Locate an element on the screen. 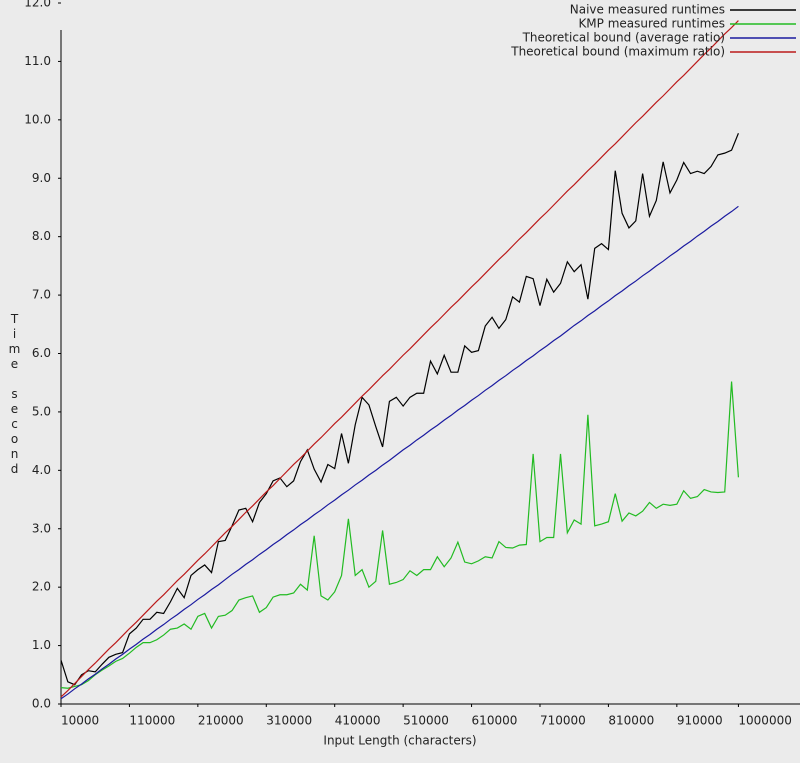  y-axis-label: Time second is located at coordinates (15, 394).